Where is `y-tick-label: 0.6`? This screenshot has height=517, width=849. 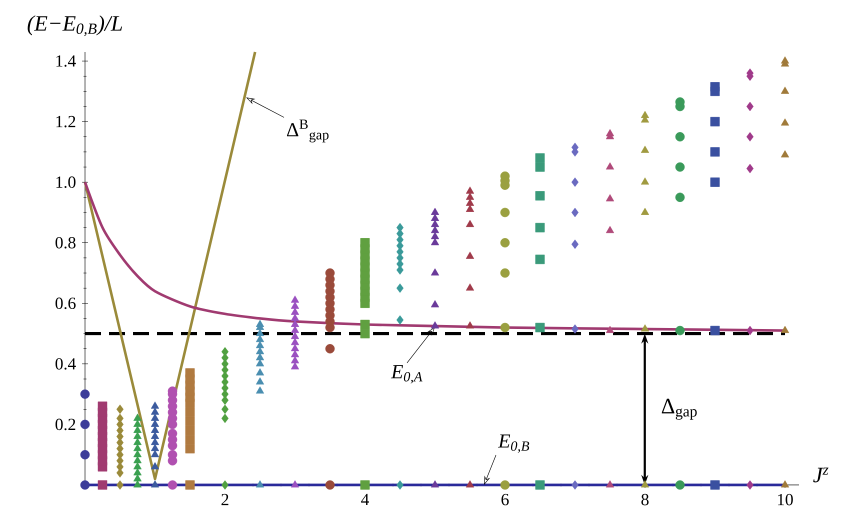 y-tick-label: 0.6 is located at coordinates (66, 304).